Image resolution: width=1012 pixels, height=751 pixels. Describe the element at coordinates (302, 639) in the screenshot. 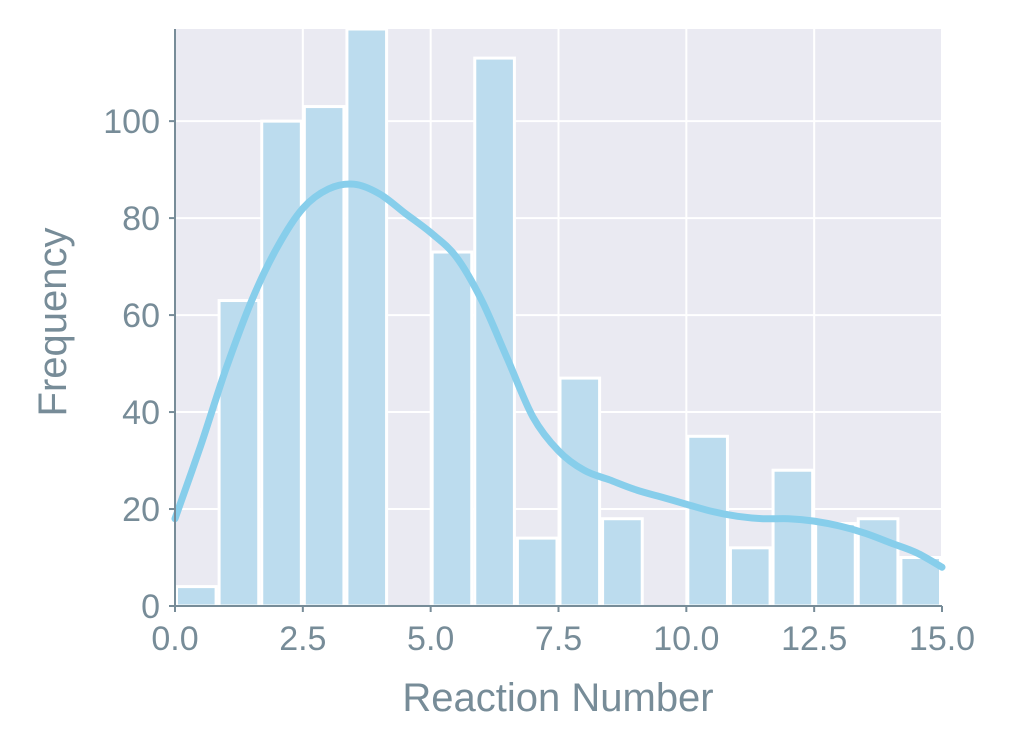

I see `x-tick-label: 2.5` at that location.